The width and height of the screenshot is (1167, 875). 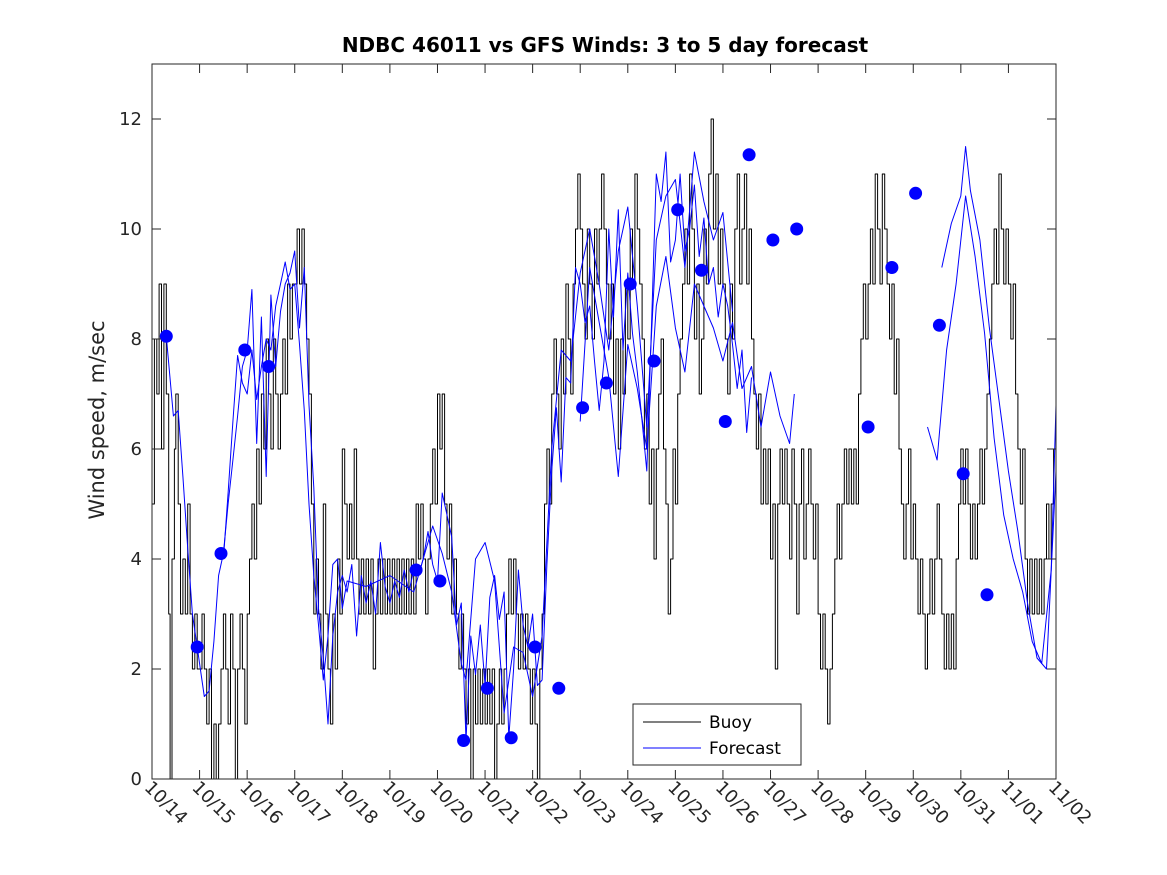 What do you see at coordinates (136, 669) in the screenshot?
I see `y-tick-label-2: 2` at bounding box center [136, 669].